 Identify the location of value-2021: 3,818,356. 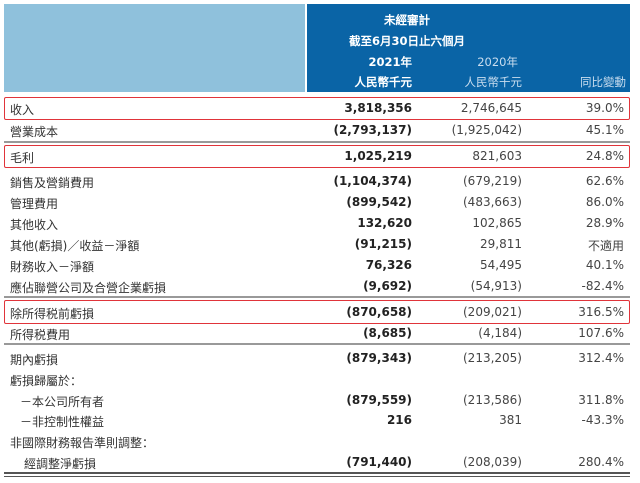
(378, 108).